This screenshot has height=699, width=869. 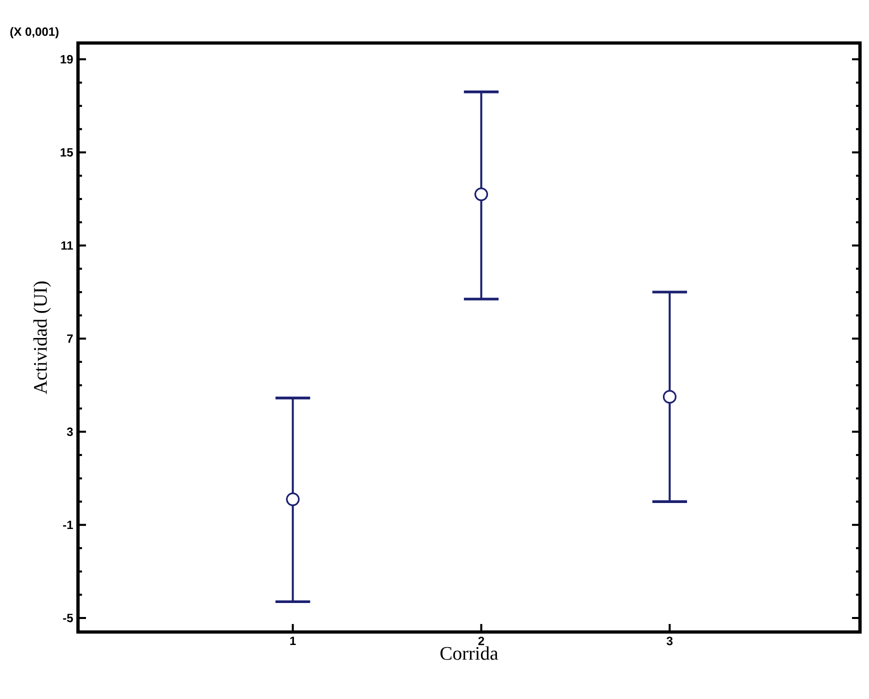 I want to click on y-tick-label: 15, so click(x=66, y=152).